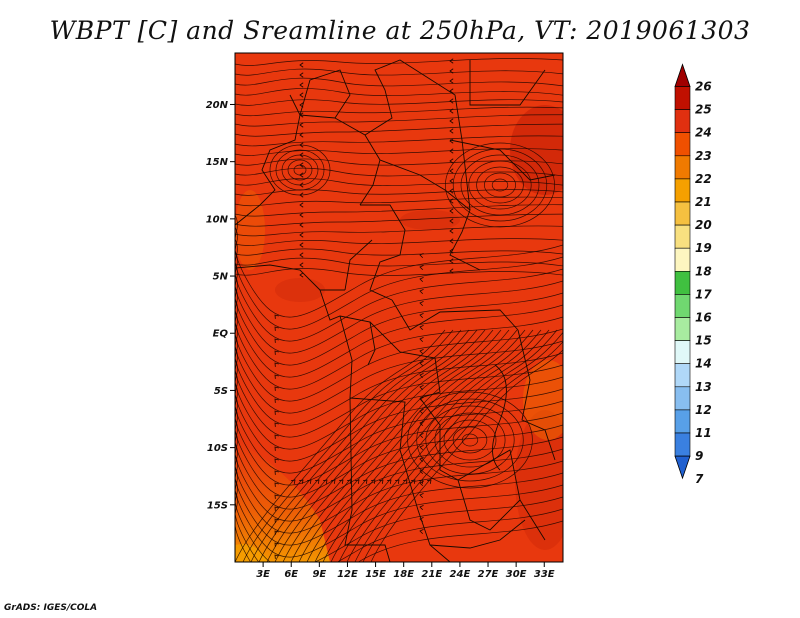 This screenshot has height=618, width=800. Describe the element at coordinates (405, 571) in the screenshot. I see `longitude-axis: 3E 6E 9E 12E 15E 18E 21E 24E 27E 30E 33E` at that location.